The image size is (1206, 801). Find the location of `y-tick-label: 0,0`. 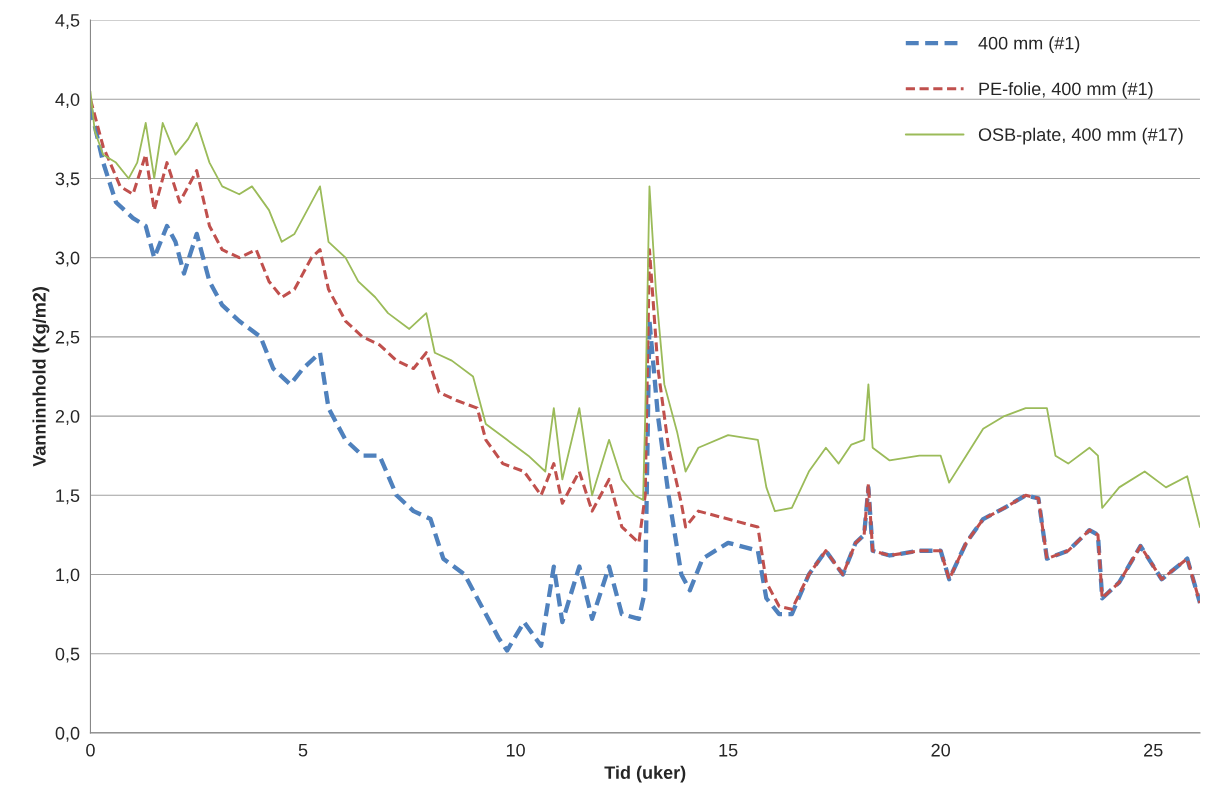

y-tick-label: 0,0 is located at coordinates (67, 734).